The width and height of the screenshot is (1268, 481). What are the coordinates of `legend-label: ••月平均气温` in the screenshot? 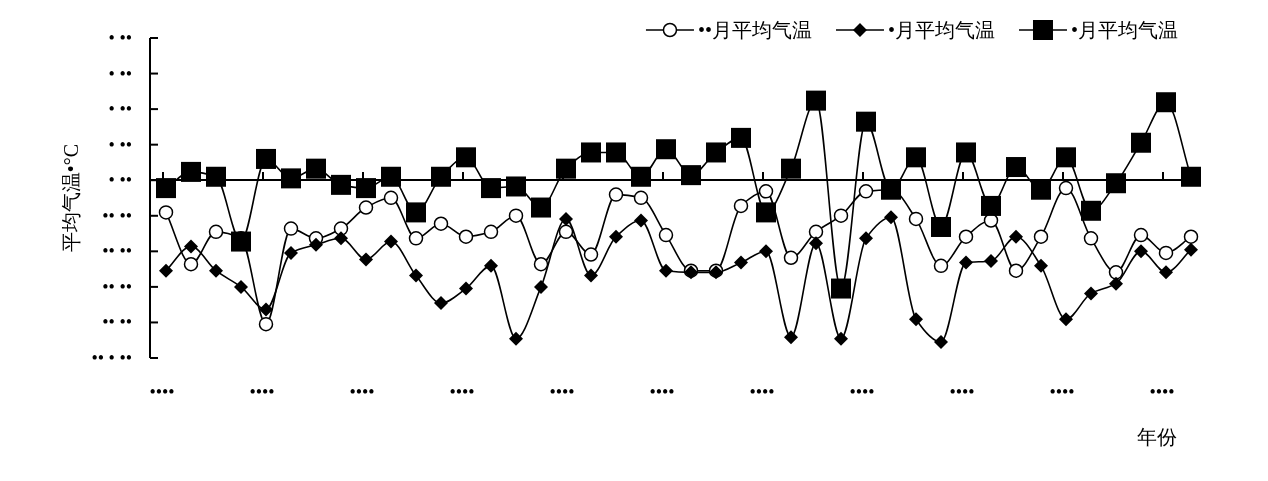 It's located at (754, 30).